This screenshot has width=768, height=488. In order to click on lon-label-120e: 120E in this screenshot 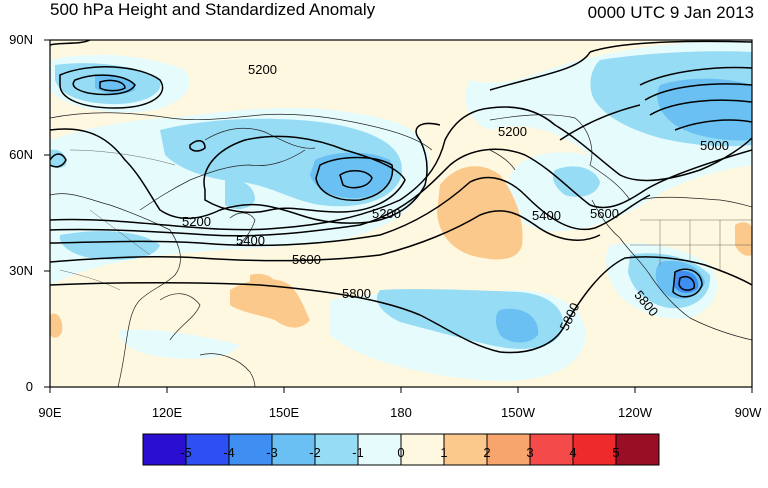, I will do `click(167, 412)`.